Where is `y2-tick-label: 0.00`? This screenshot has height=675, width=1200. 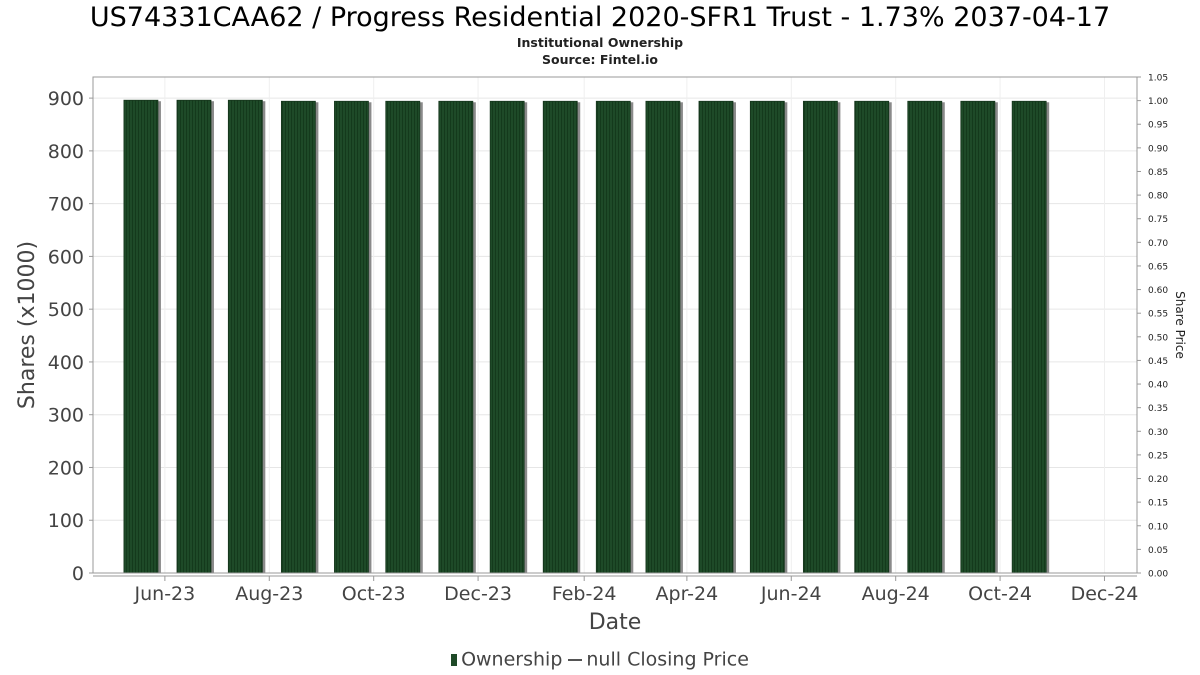
y2-tick-label: 0.00 is located at coordinates (1158, 575).